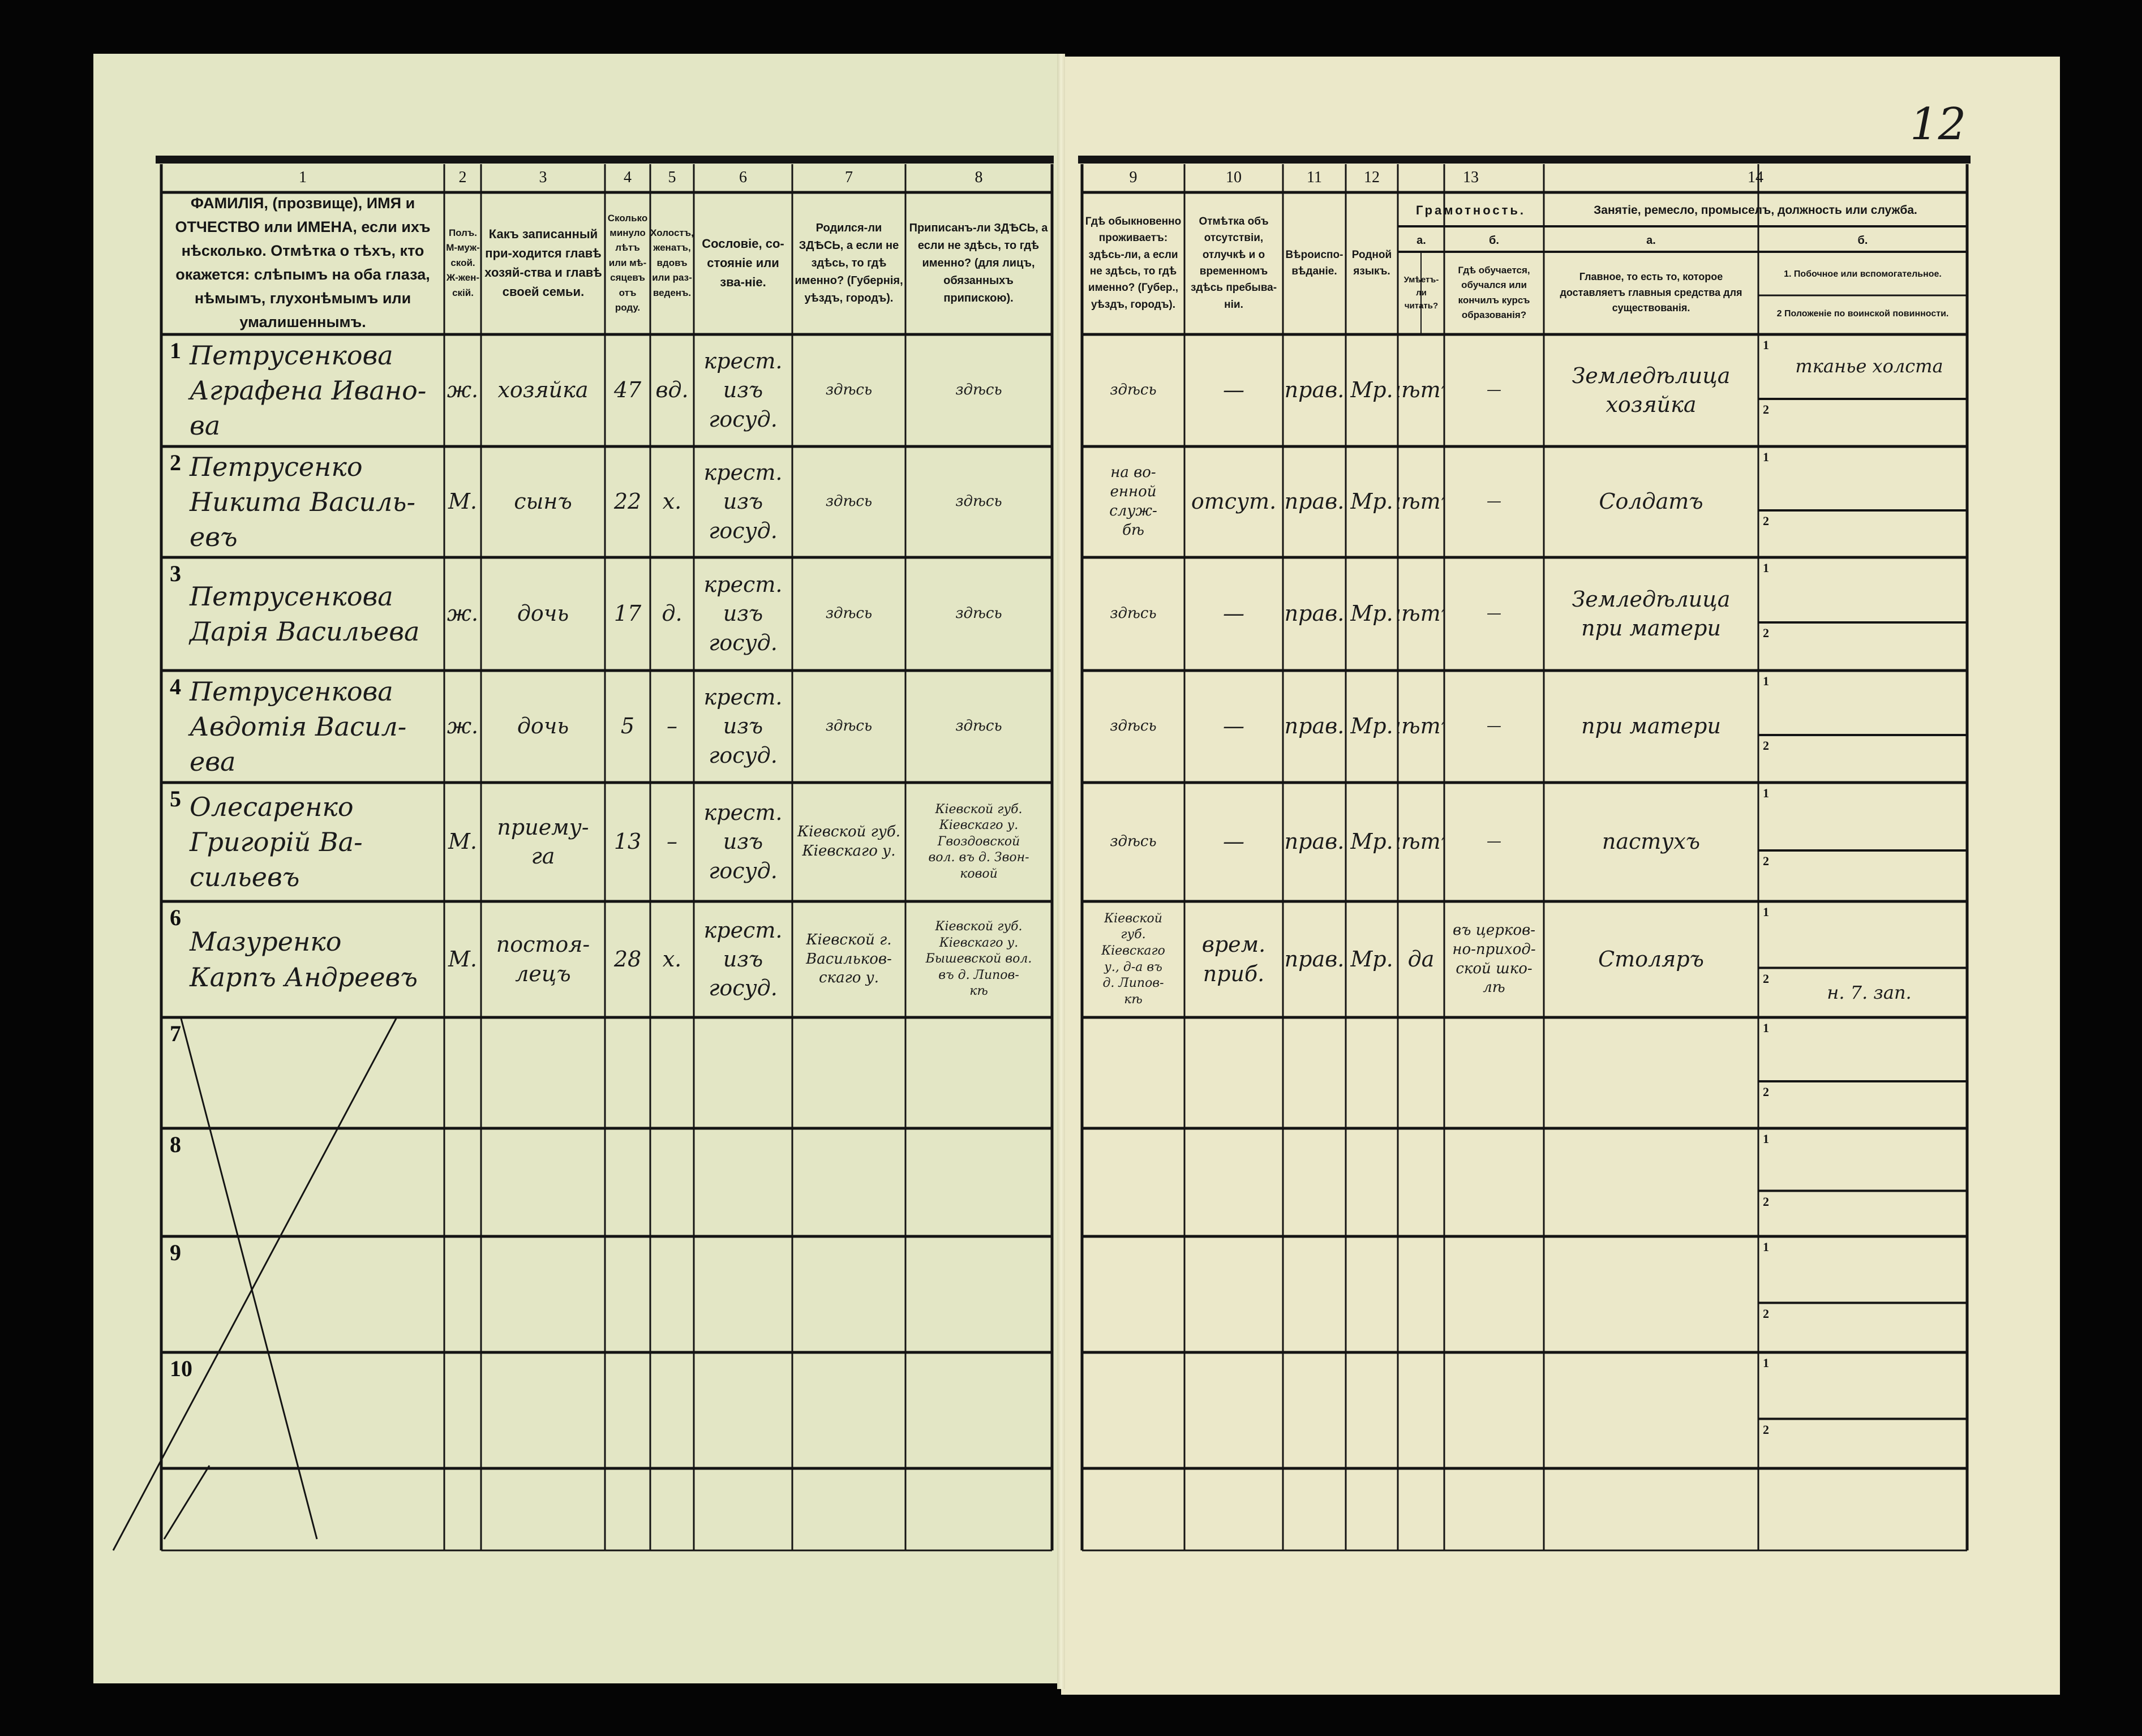 This screenshot has width=2142, height=1736. Describe the element at coordinates (1133, 1294) in the screenshot. I see `cell-residence` at that location.